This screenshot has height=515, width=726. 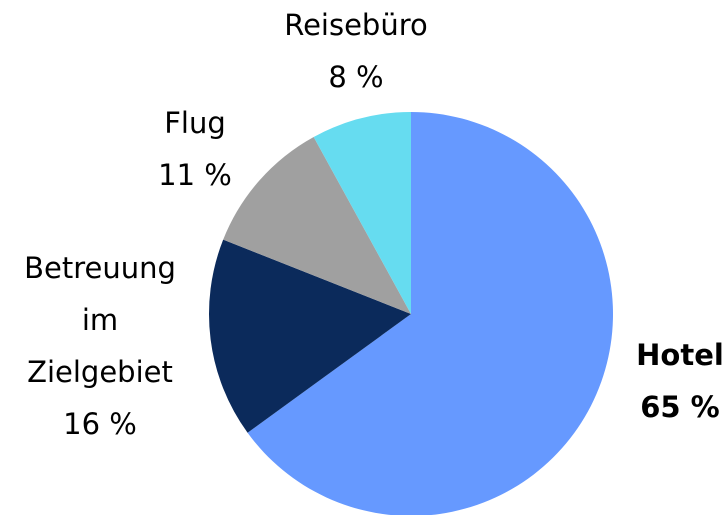 What do you see at coordinates (100, 320) in the screenshot?
I see `slice-label: Betreuung im Zielgebiet` at bounding box center [100, 320].